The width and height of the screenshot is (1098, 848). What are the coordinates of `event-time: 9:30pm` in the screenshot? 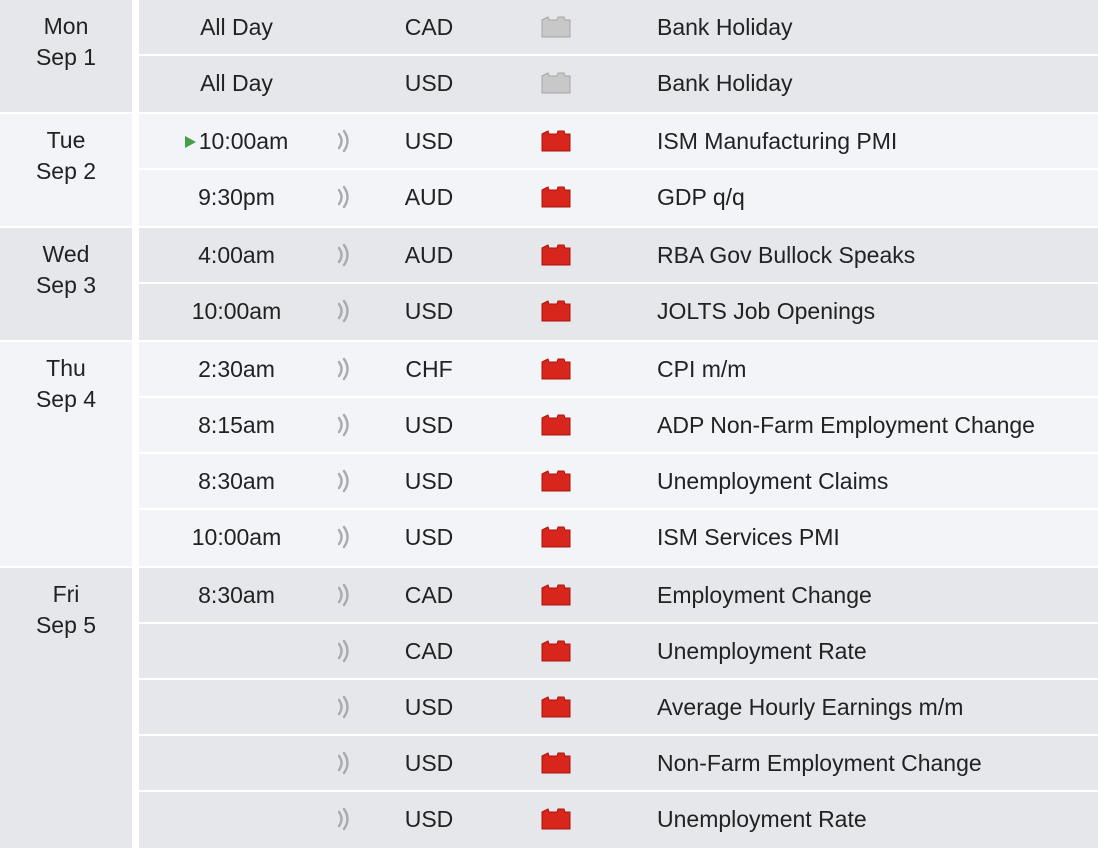 It's located at (236, 197).